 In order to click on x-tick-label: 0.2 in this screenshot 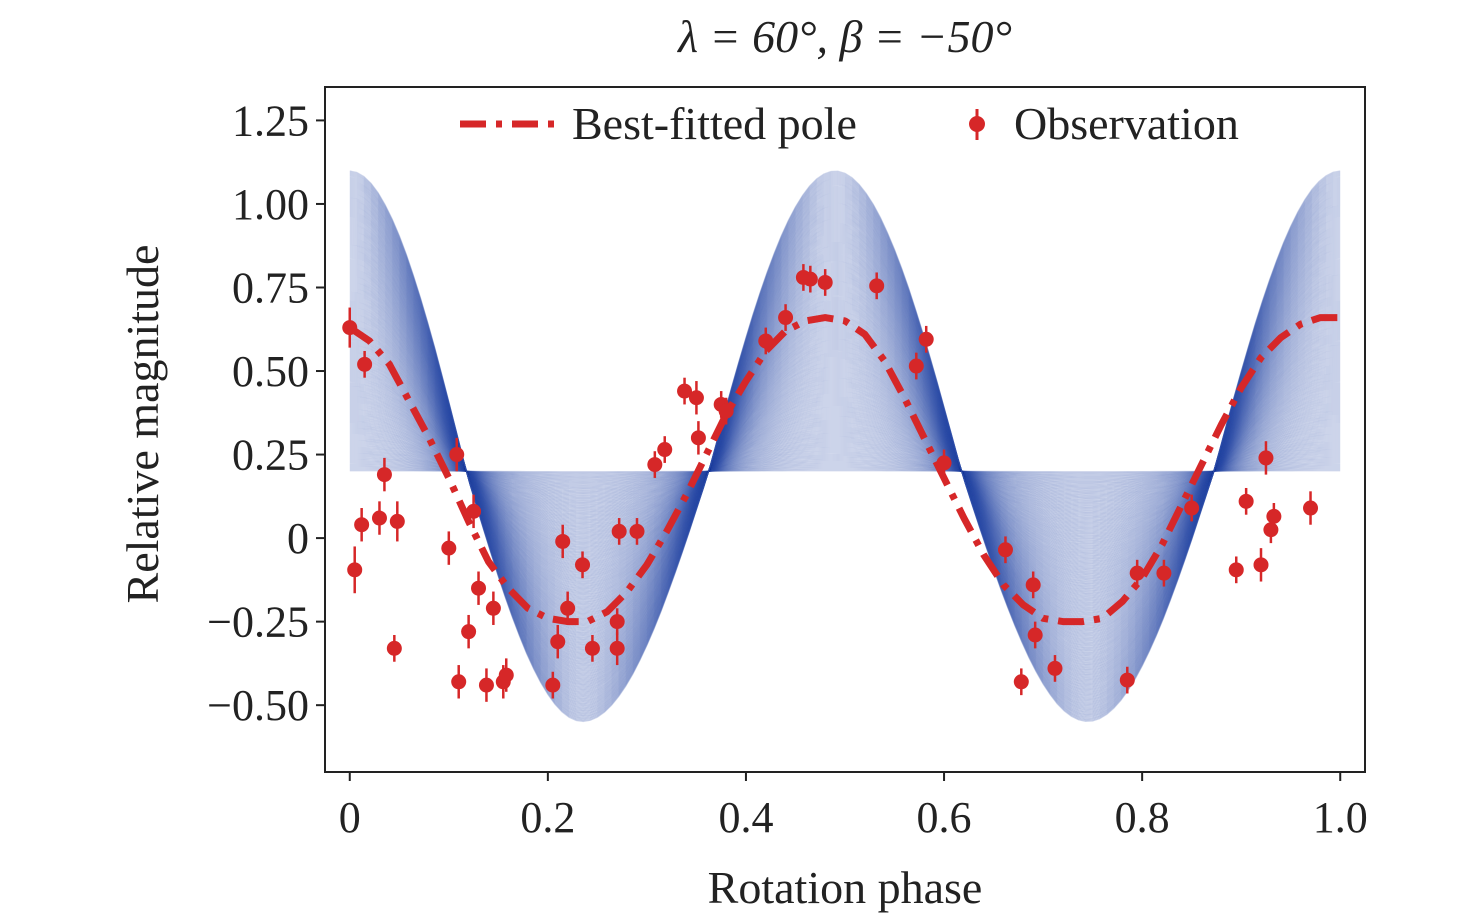, I will do `click(547, 817)`.